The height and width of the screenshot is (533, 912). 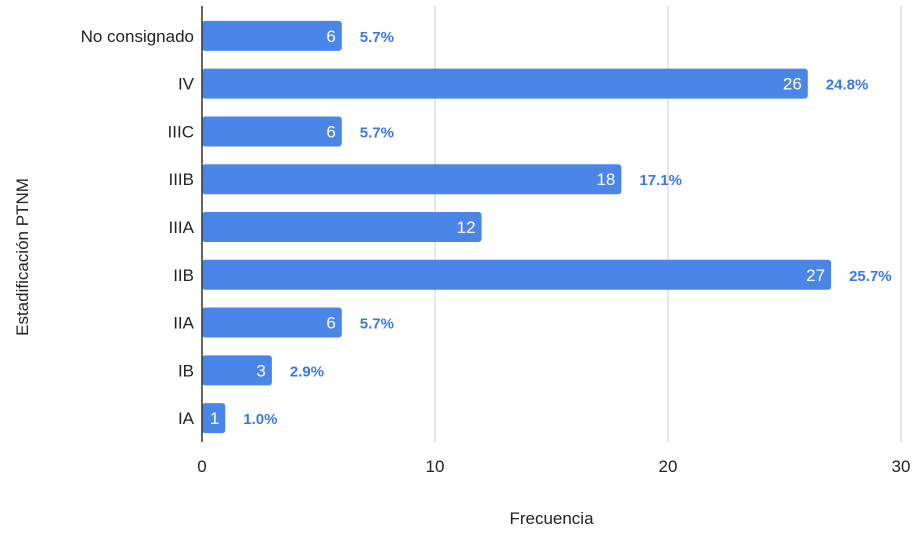 What do you see at coordinates (181, 179) in the screenshot?
I see `category-label: IIIB` at bounding box center [181, 179].